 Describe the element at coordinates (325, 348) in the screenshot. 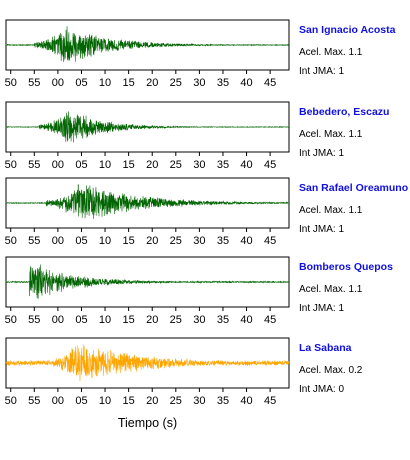

I see `station-name: La Sabana` at that location.